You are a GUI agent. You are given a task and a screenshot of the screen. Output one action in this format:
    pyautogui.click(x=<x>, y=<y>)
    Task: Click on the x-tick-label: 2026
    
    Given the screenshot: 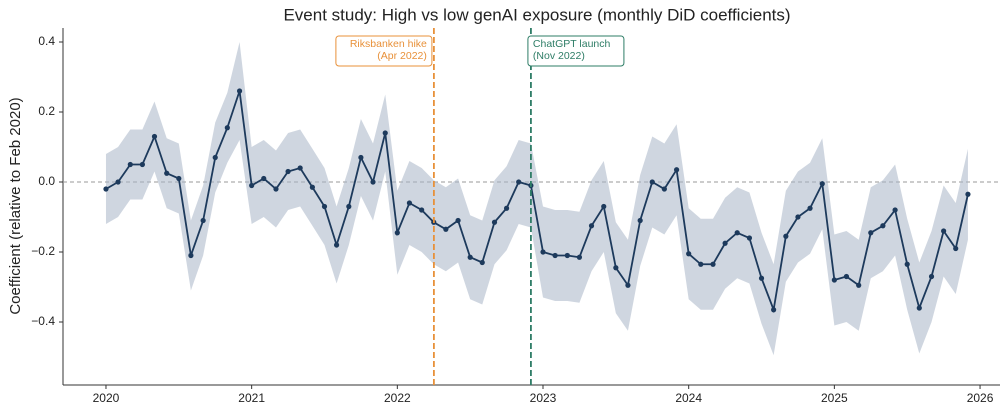 What is the action you would take?
    pyautogui.click(x=980, y=398)
    